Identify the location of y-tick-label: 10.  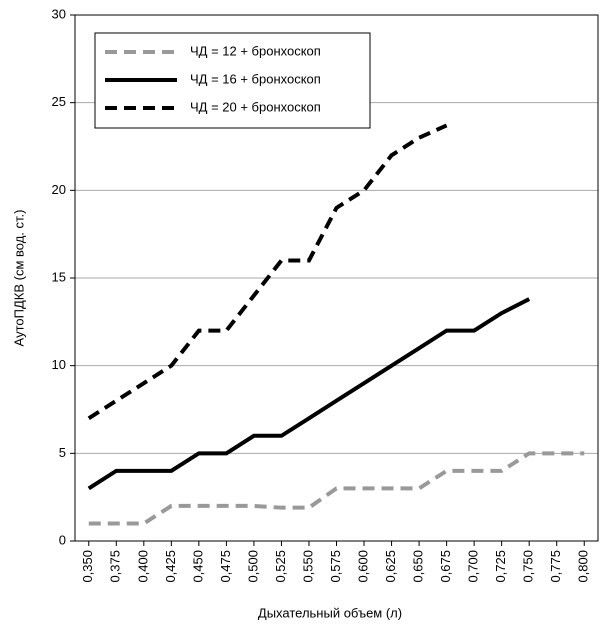
(59, 364).